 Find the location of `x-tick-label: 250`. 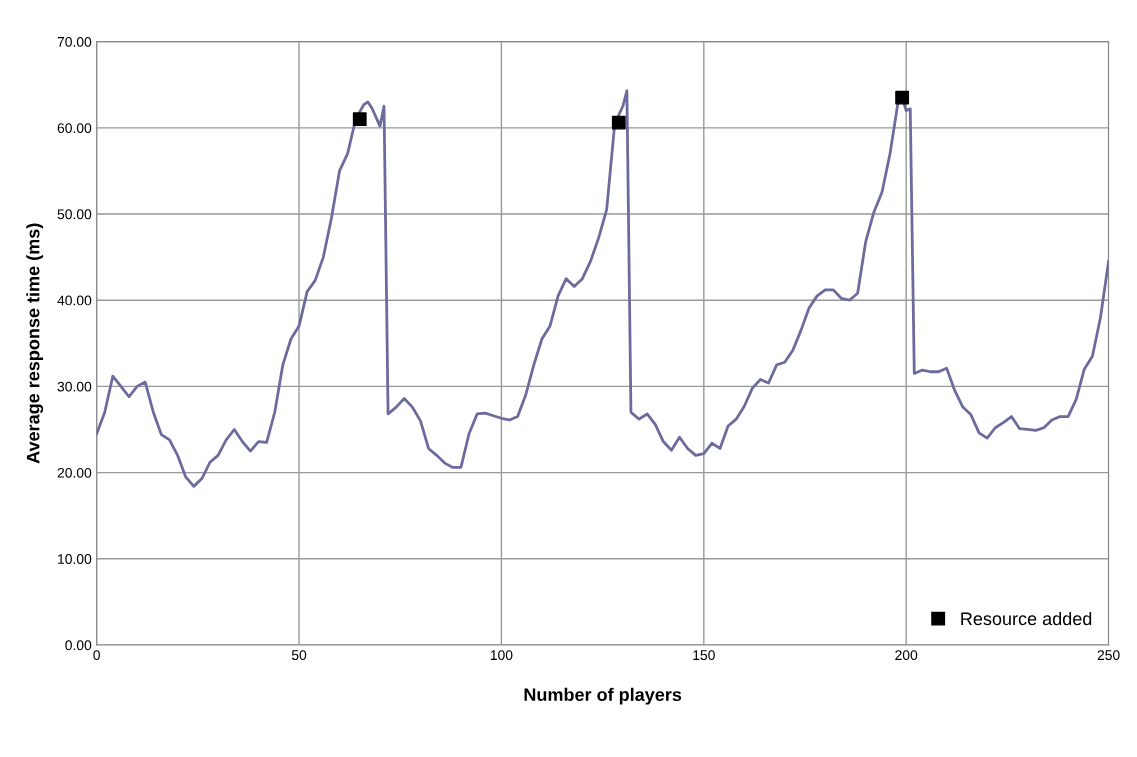

x-tick-label: 250 is located at coordinates (1108, 655).